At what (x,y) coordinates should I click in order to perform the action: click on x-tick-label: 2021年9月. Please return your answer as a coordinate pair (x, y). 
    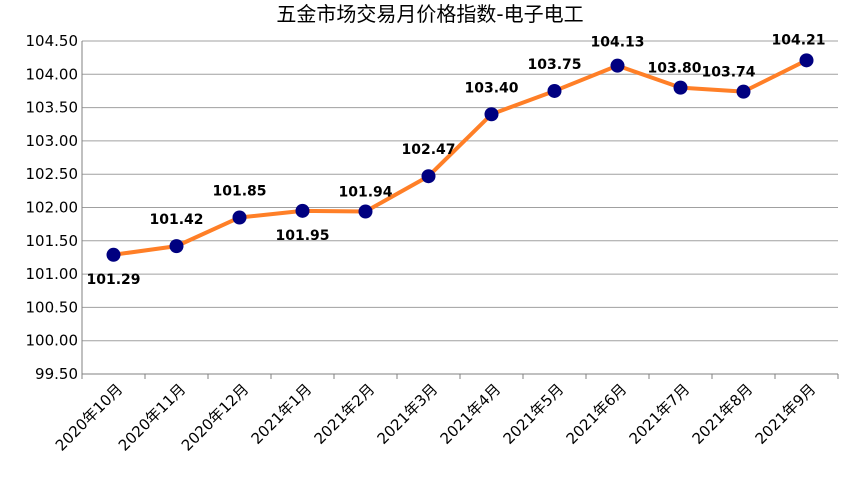
    Looking at the image, I should click on (786, 414).